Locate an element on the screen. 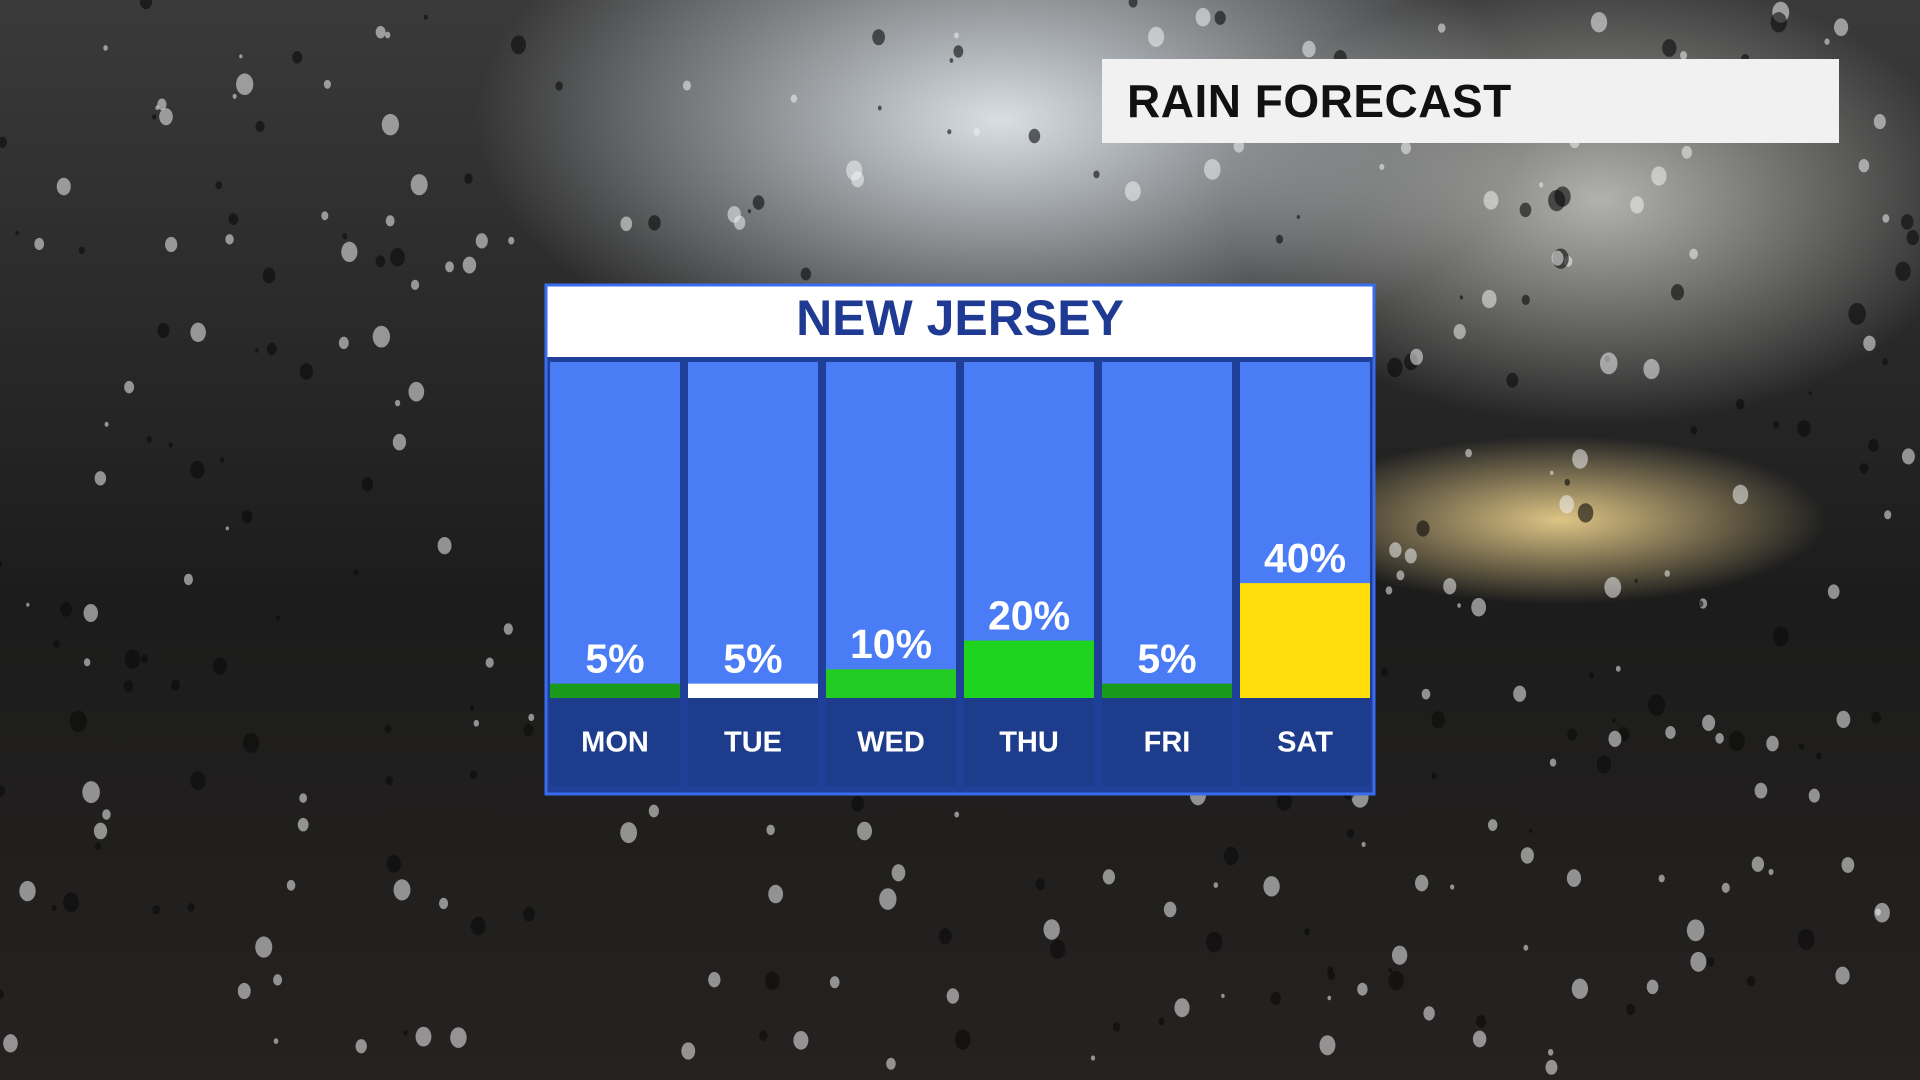  value-label: 20% is located at coordinates (1029, 615).